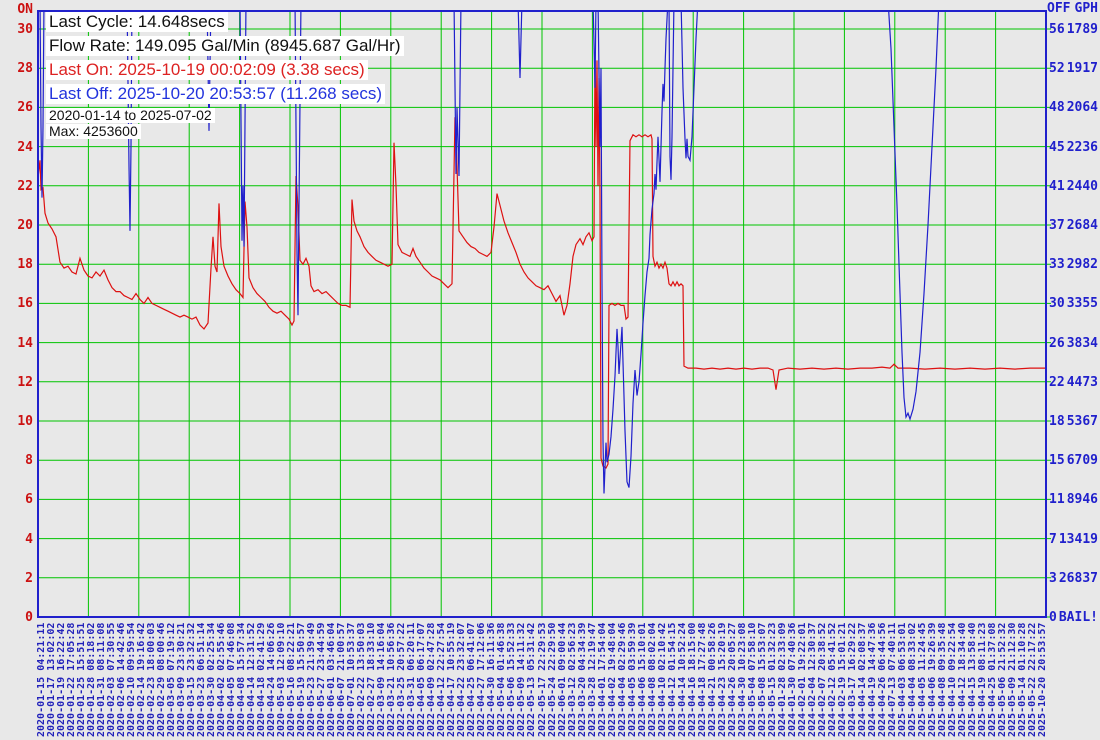 This screenshot has width=1100, height=740. Describe the element at coordinates (25, 382) in the screenshot. I see `left-axis-tick-label: 12` at that location.